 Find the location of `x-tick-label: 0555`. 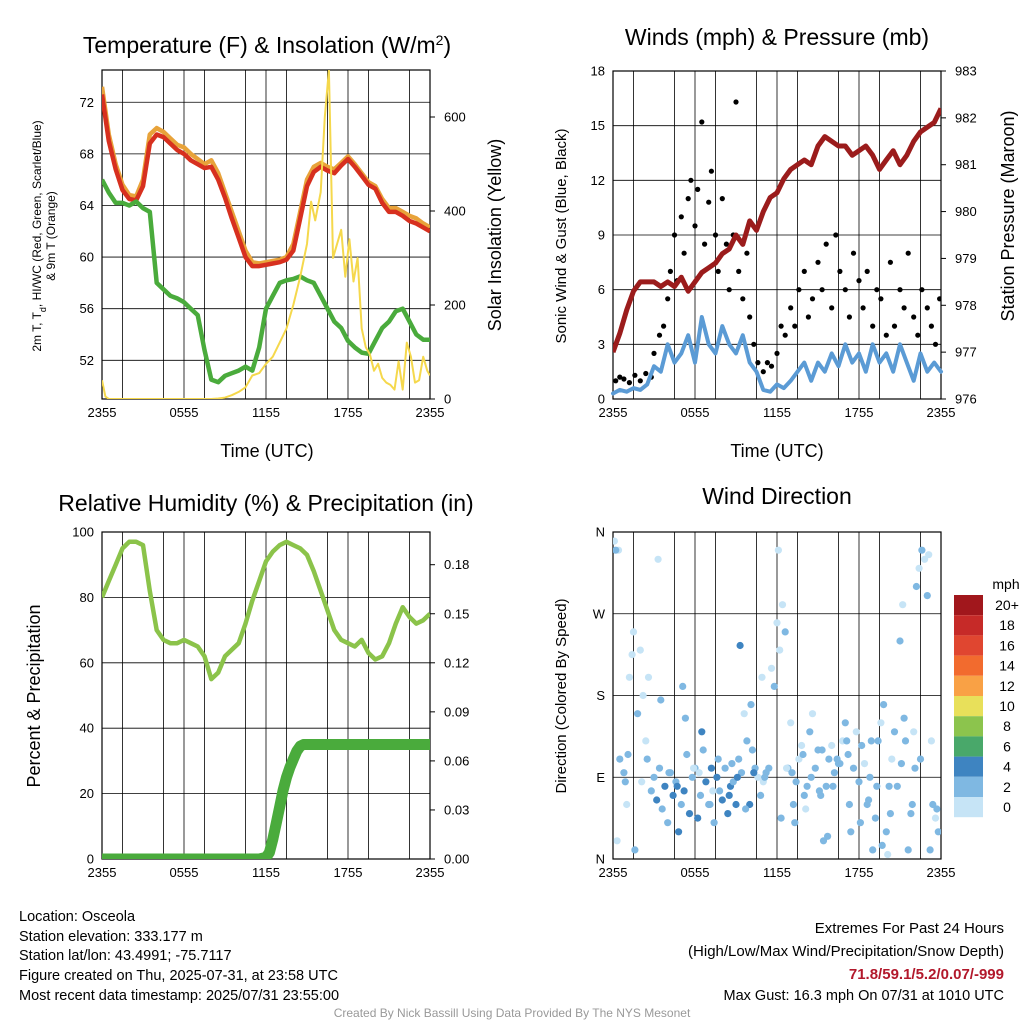

x-tick-label: 0555 is located at coordinates (184, 412).